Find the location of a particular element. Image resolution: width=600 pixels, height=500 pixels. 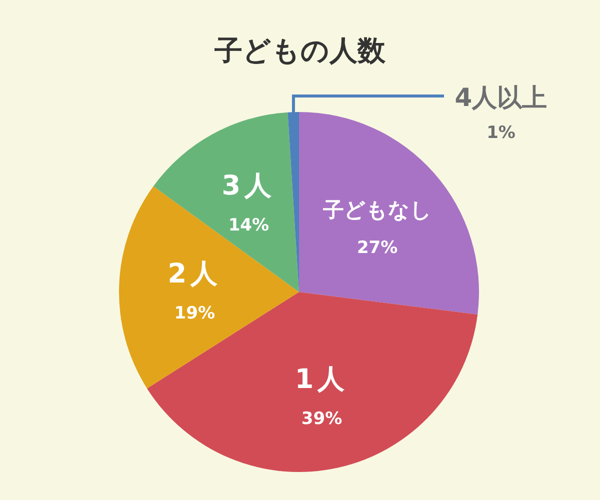

data-label: 1% is located at coordinates (501, 133).